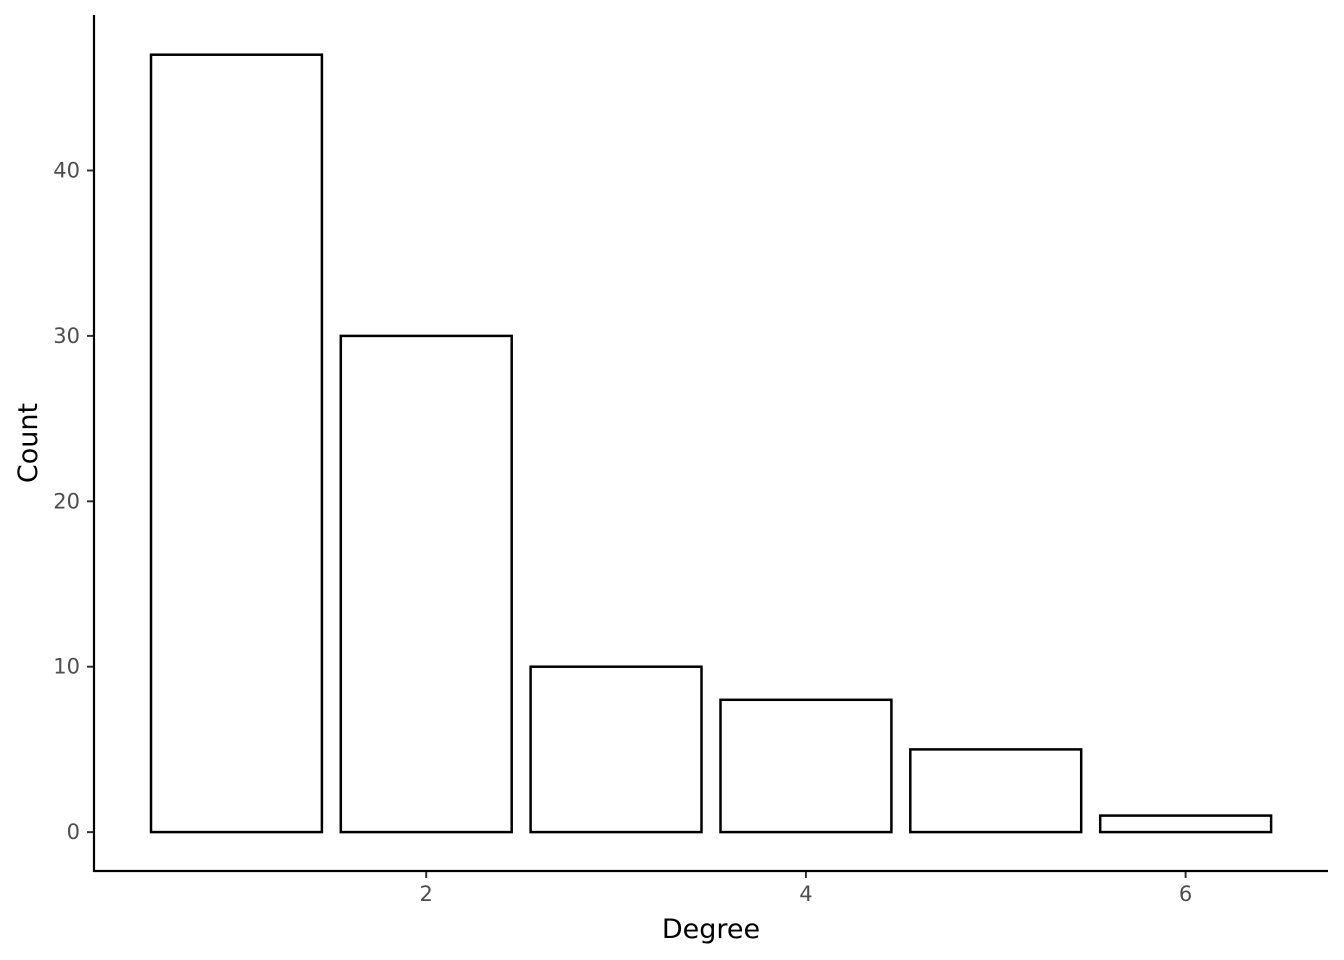 The height and width of the screenshot is (960, 1344). What do you see at coordinates (66, 667) in the screenshot?
I see `y-tick-label: 10` at bounding box center [66, 667].